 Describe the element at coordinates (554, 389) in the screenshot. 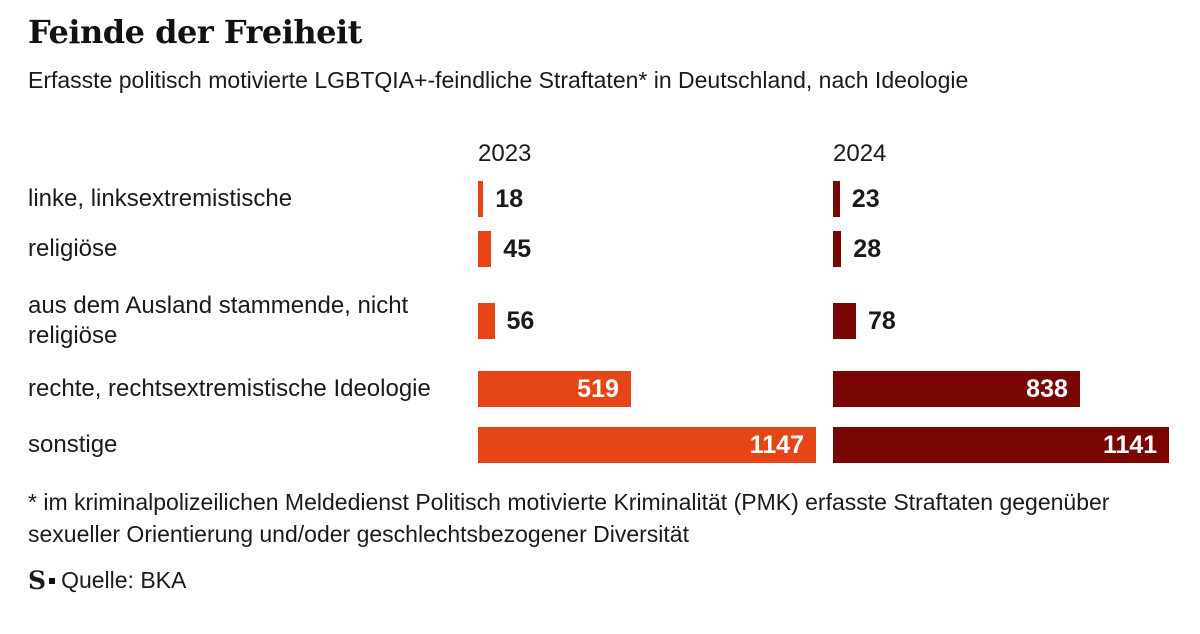

I see `bar-2023: 519` at that location.